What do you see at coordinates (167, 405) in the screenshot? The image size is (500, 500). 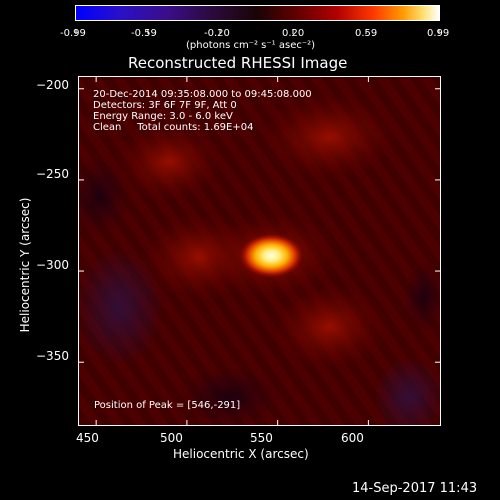 I see `peak-position-label: Position of Peak = [546,-291]` at bounding box center [167, 405].